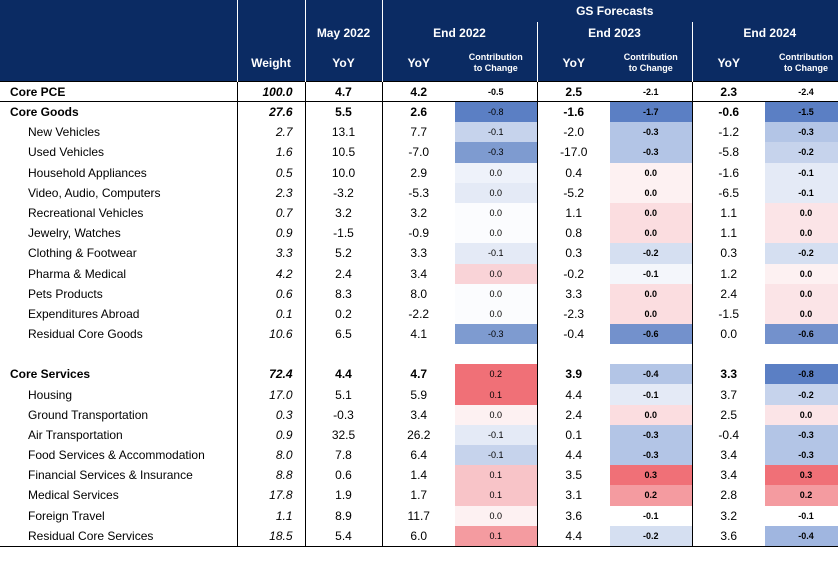 This screenshot has width=838, height=576. I want to click on weight-cell, so click(270, 354).